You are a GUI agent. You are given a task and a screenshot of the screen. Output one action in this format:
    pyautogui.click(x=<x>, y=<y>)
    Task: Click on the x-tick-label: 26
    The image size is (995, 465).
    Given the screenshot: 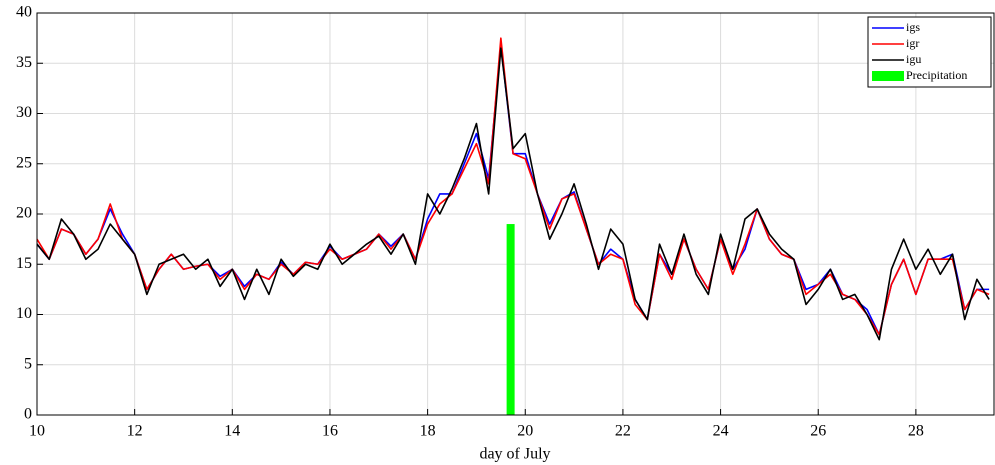 What is the action you would take?
    pyautogui.click(x=818, y=431)
    